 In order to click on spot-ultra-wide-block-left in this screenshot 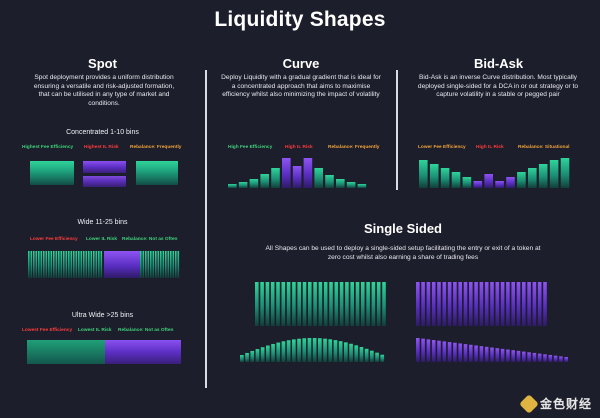, I will do `click(66, 352)`.